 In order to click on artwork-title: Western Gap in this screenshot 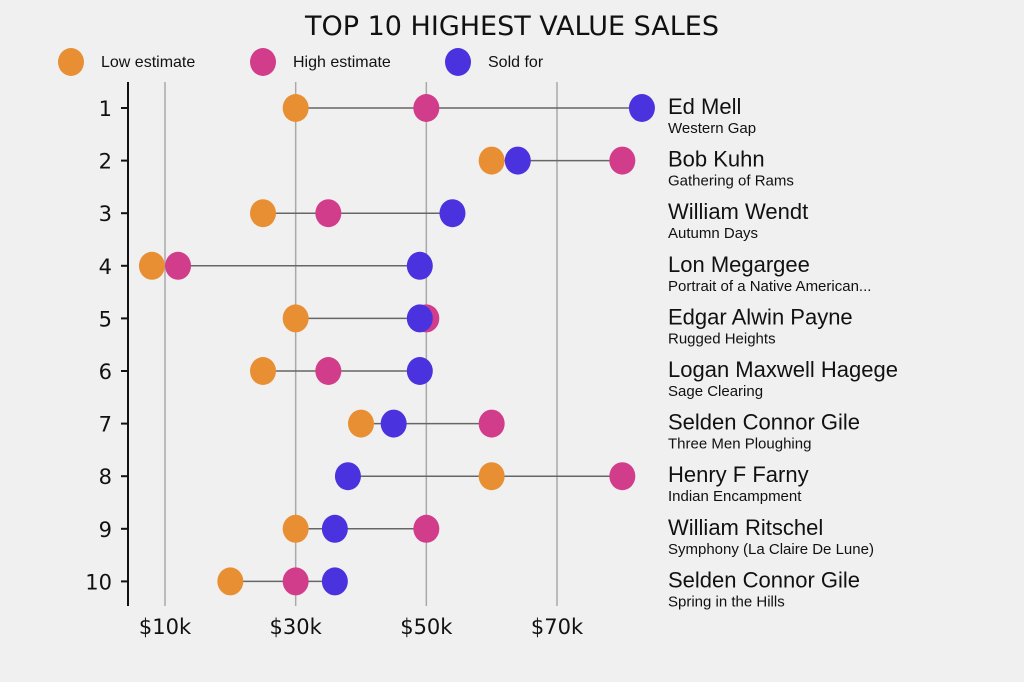, I will do `click(712, 128)`.